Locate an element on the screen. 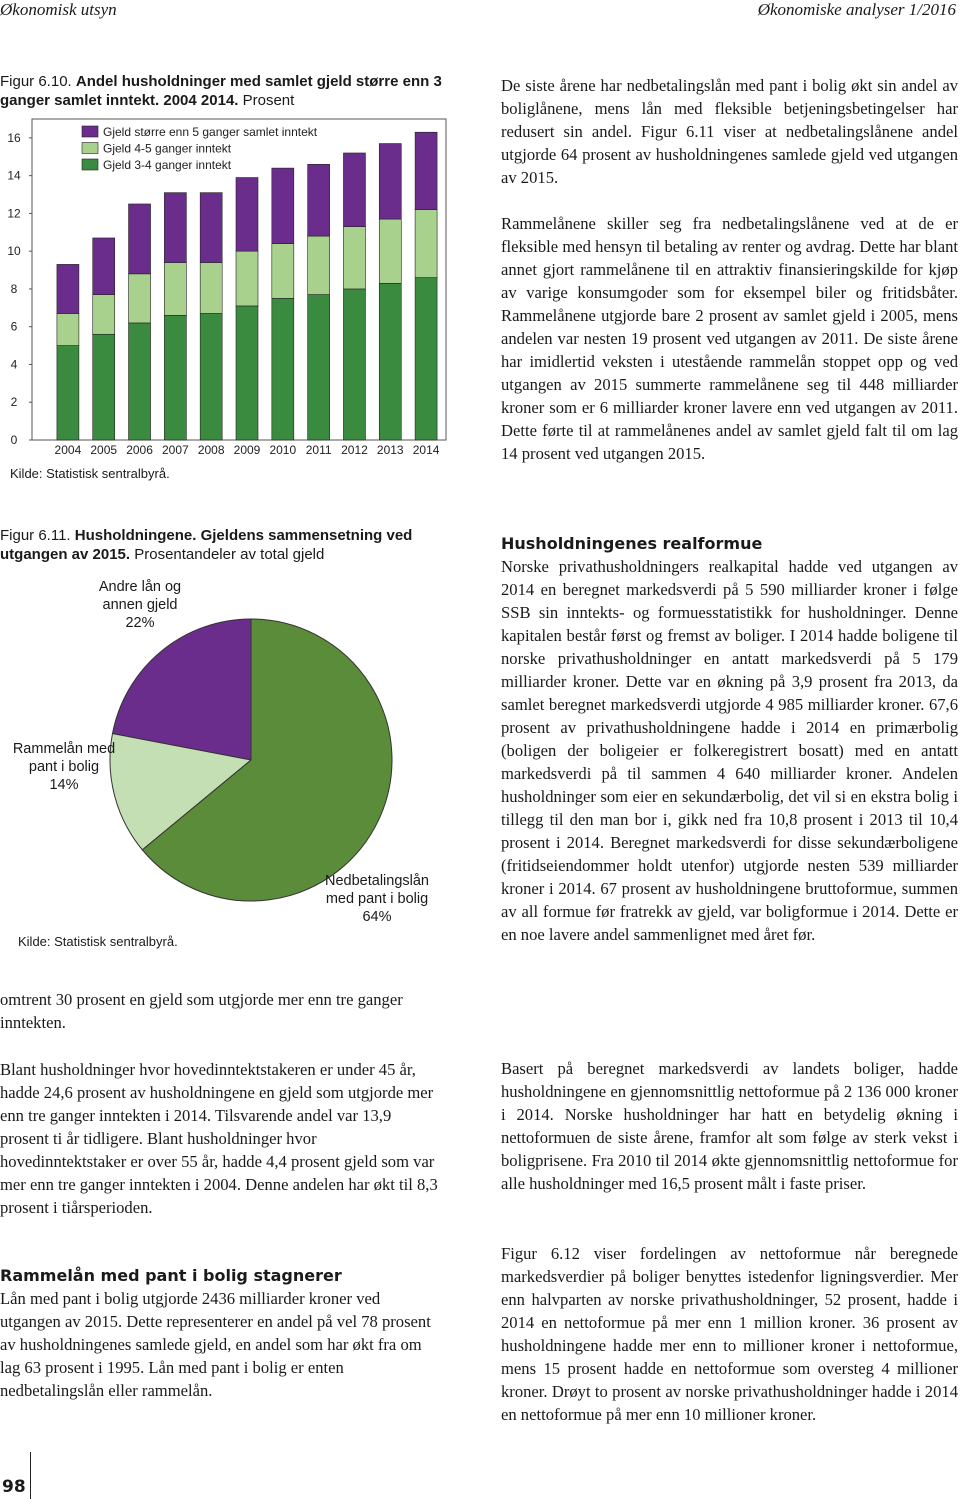 Image resolution: width=960 pixels, height=1499 pixels. heading: Rammelån med pant i bolig stagnerer is located at coordinates (171, 1275).